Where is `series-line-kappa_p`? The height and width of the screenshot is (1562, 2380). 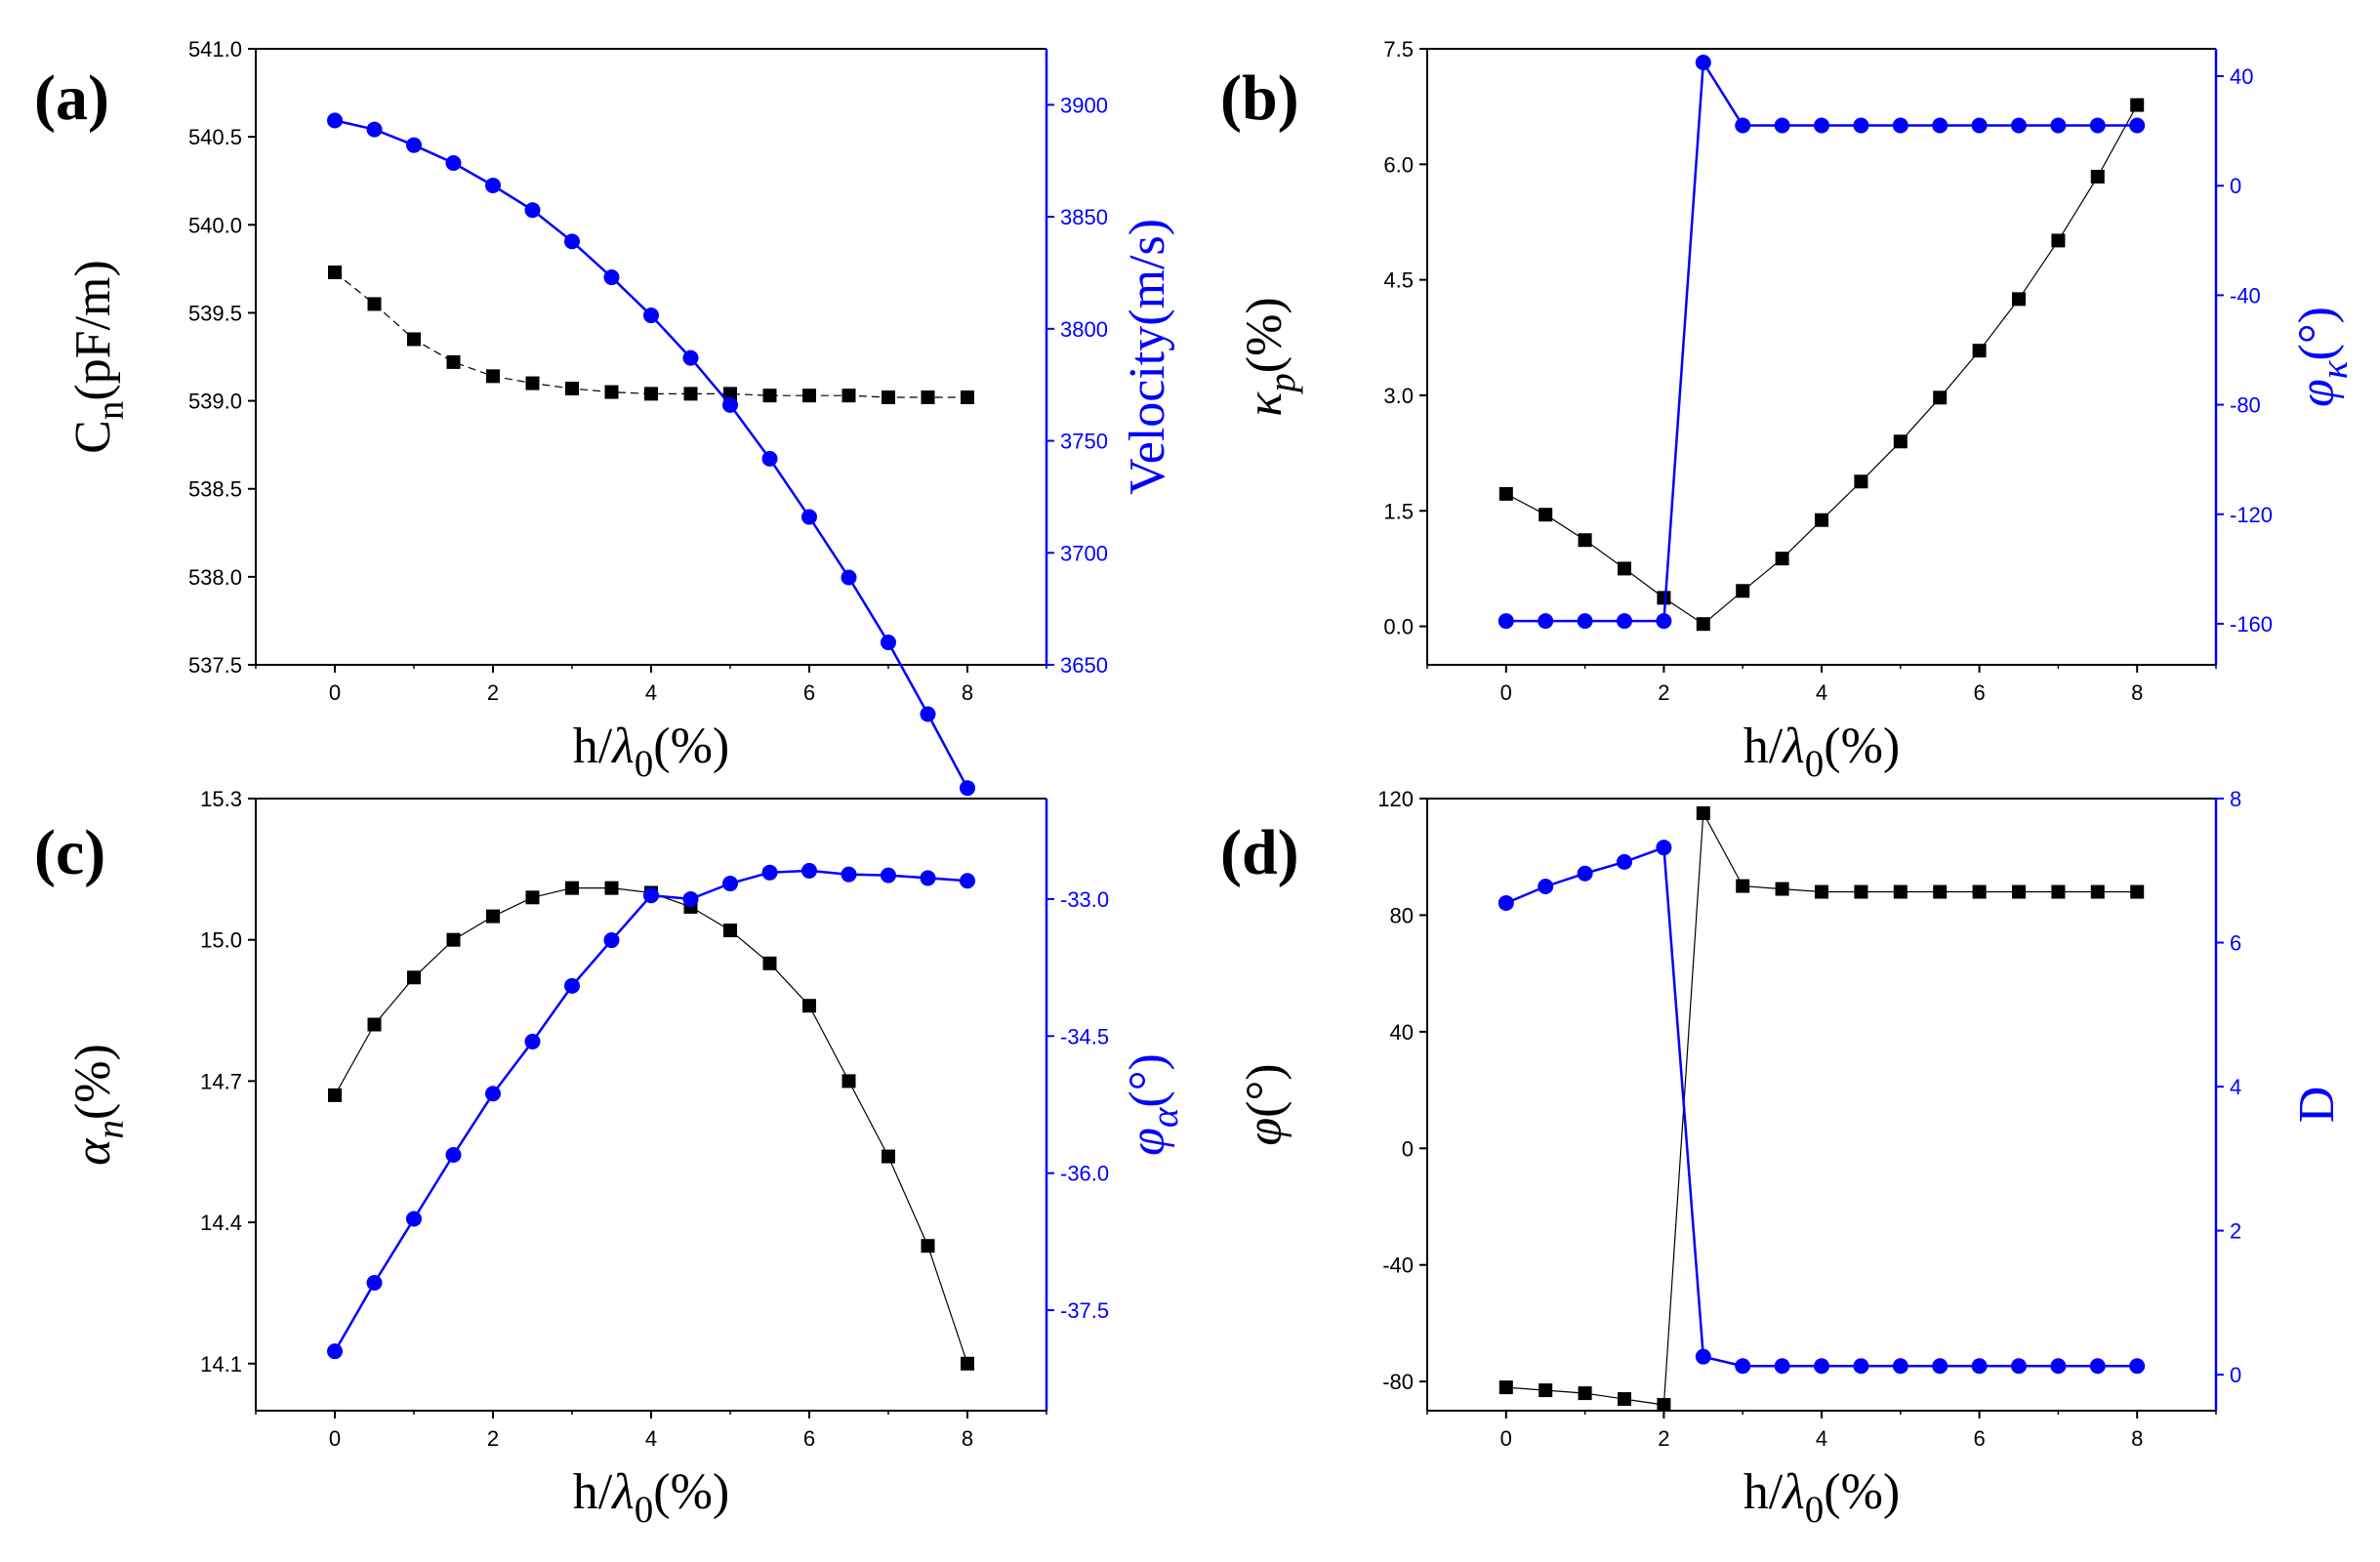
series-line-kappa_p is located at coordinates (1821, 364).